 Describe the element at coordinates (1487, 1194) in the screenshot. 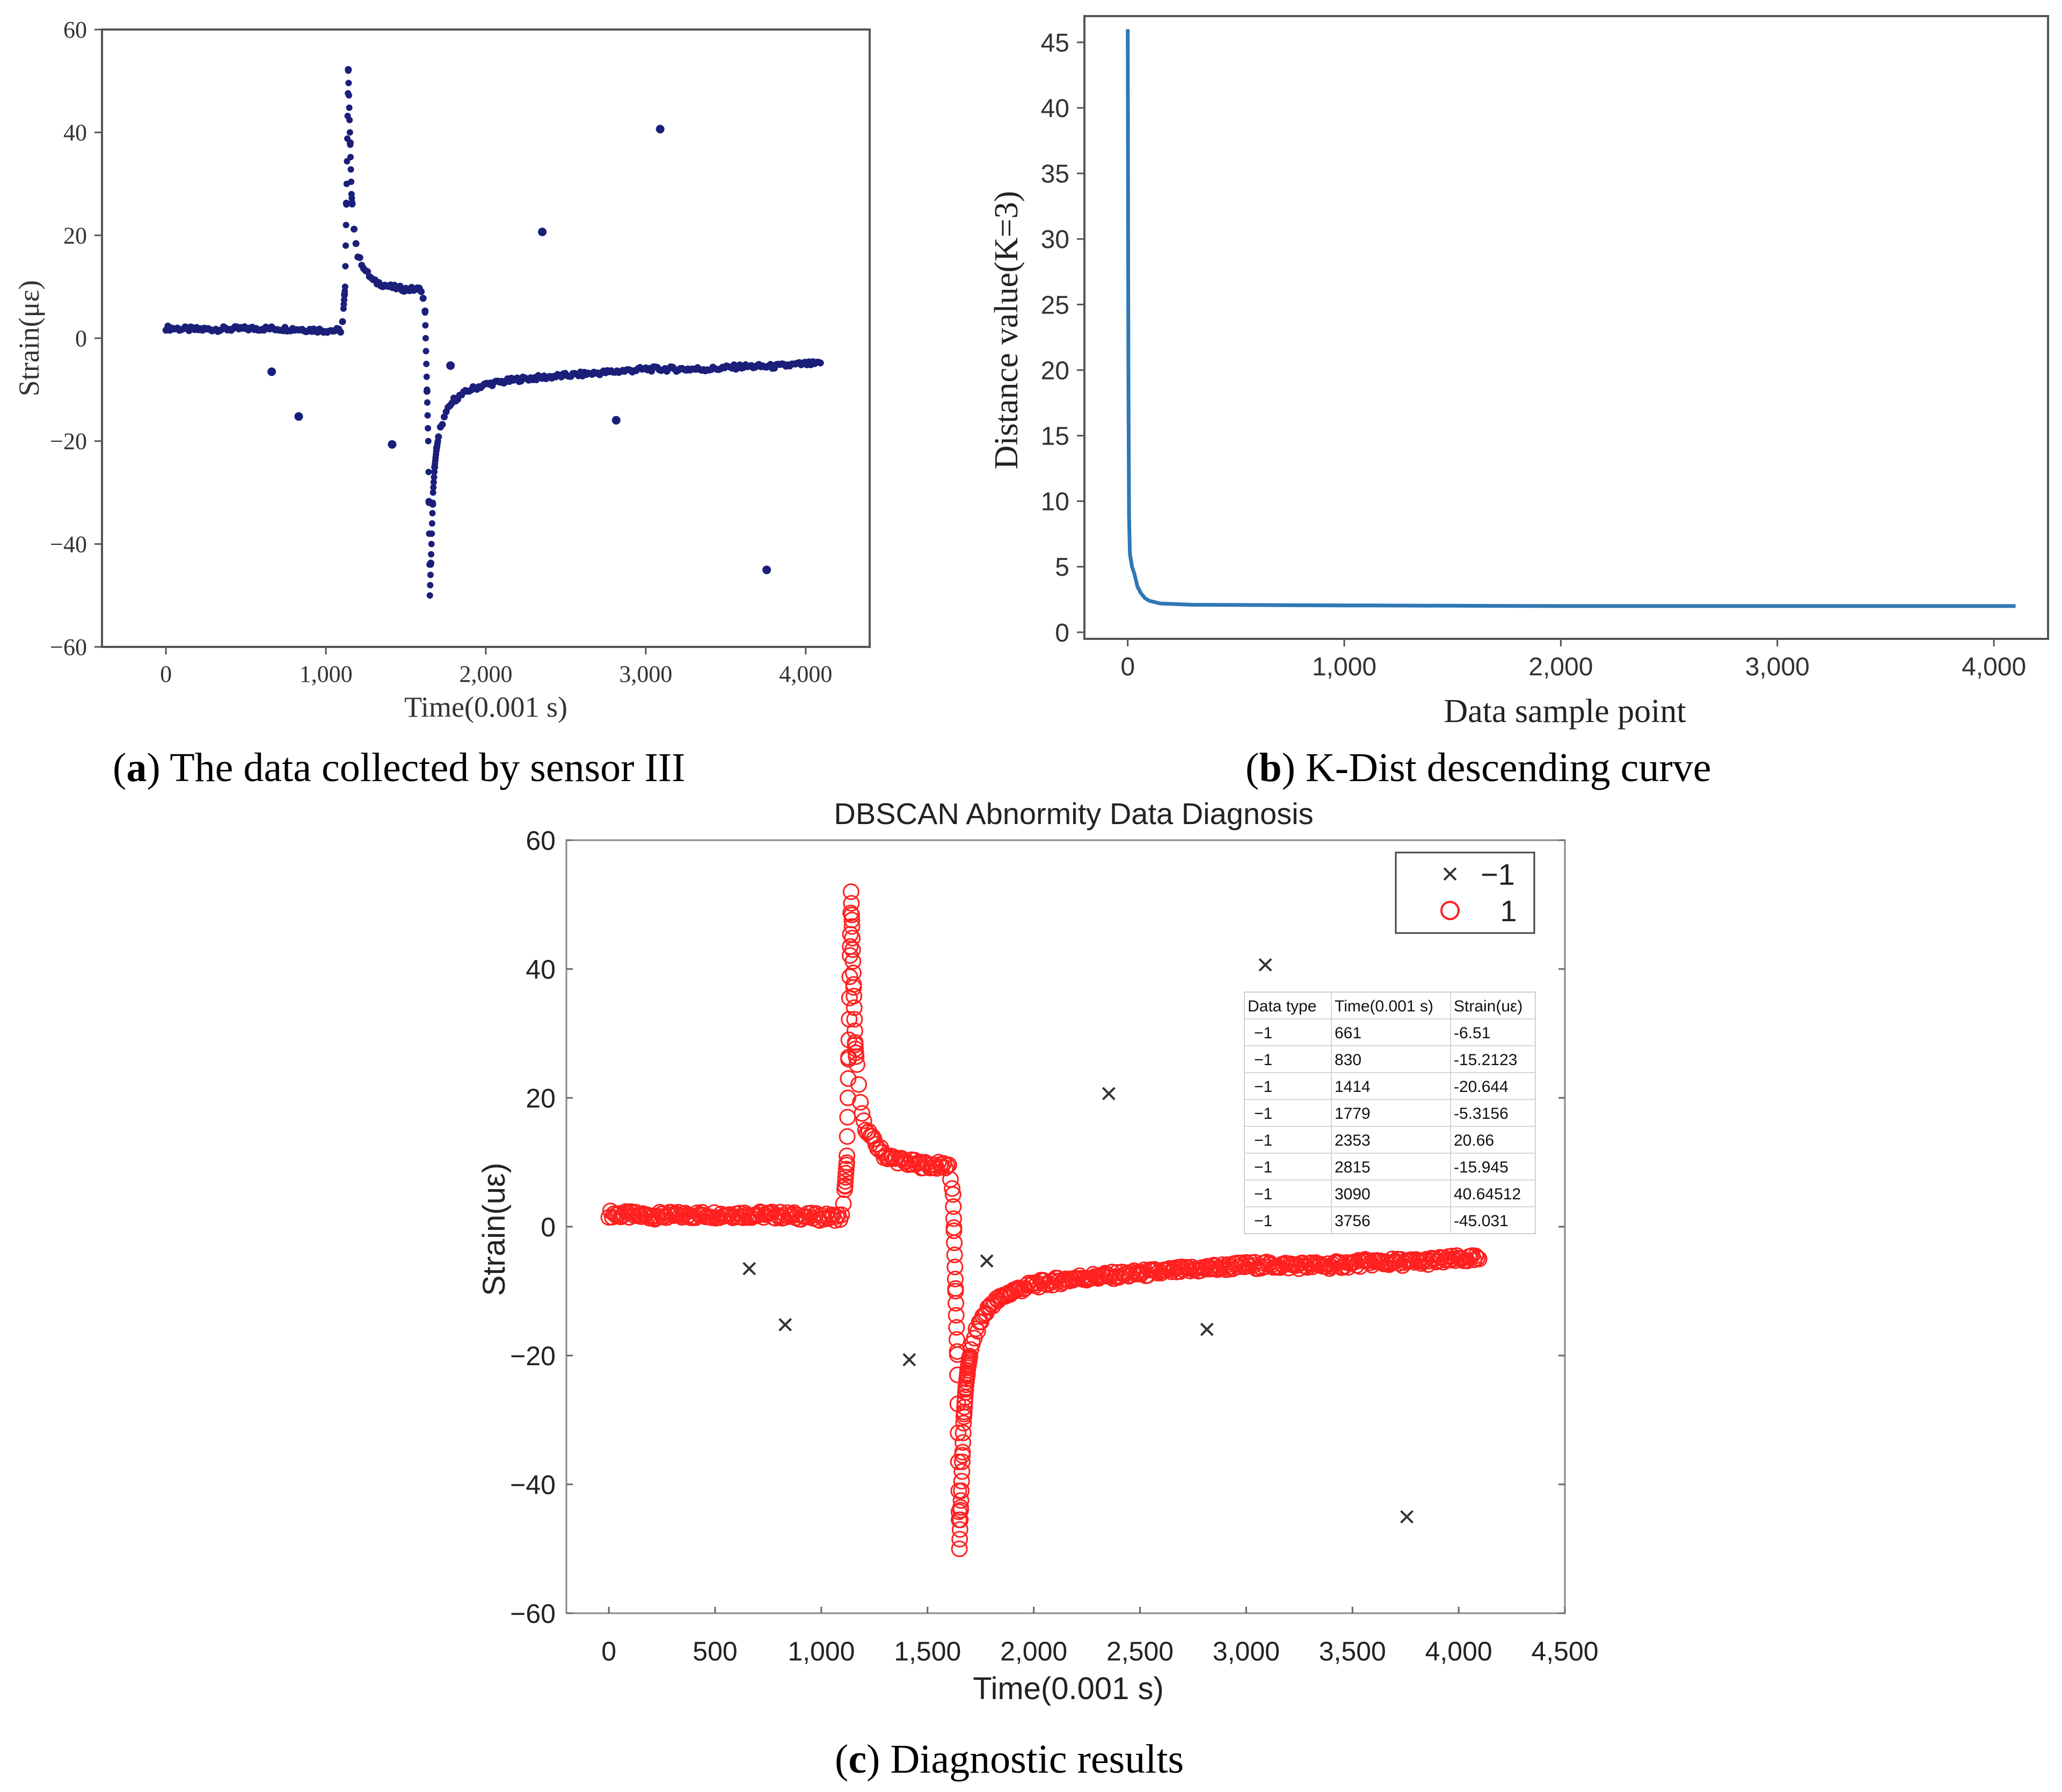

I see `outlier-table-cell: 40.64512` at that location.